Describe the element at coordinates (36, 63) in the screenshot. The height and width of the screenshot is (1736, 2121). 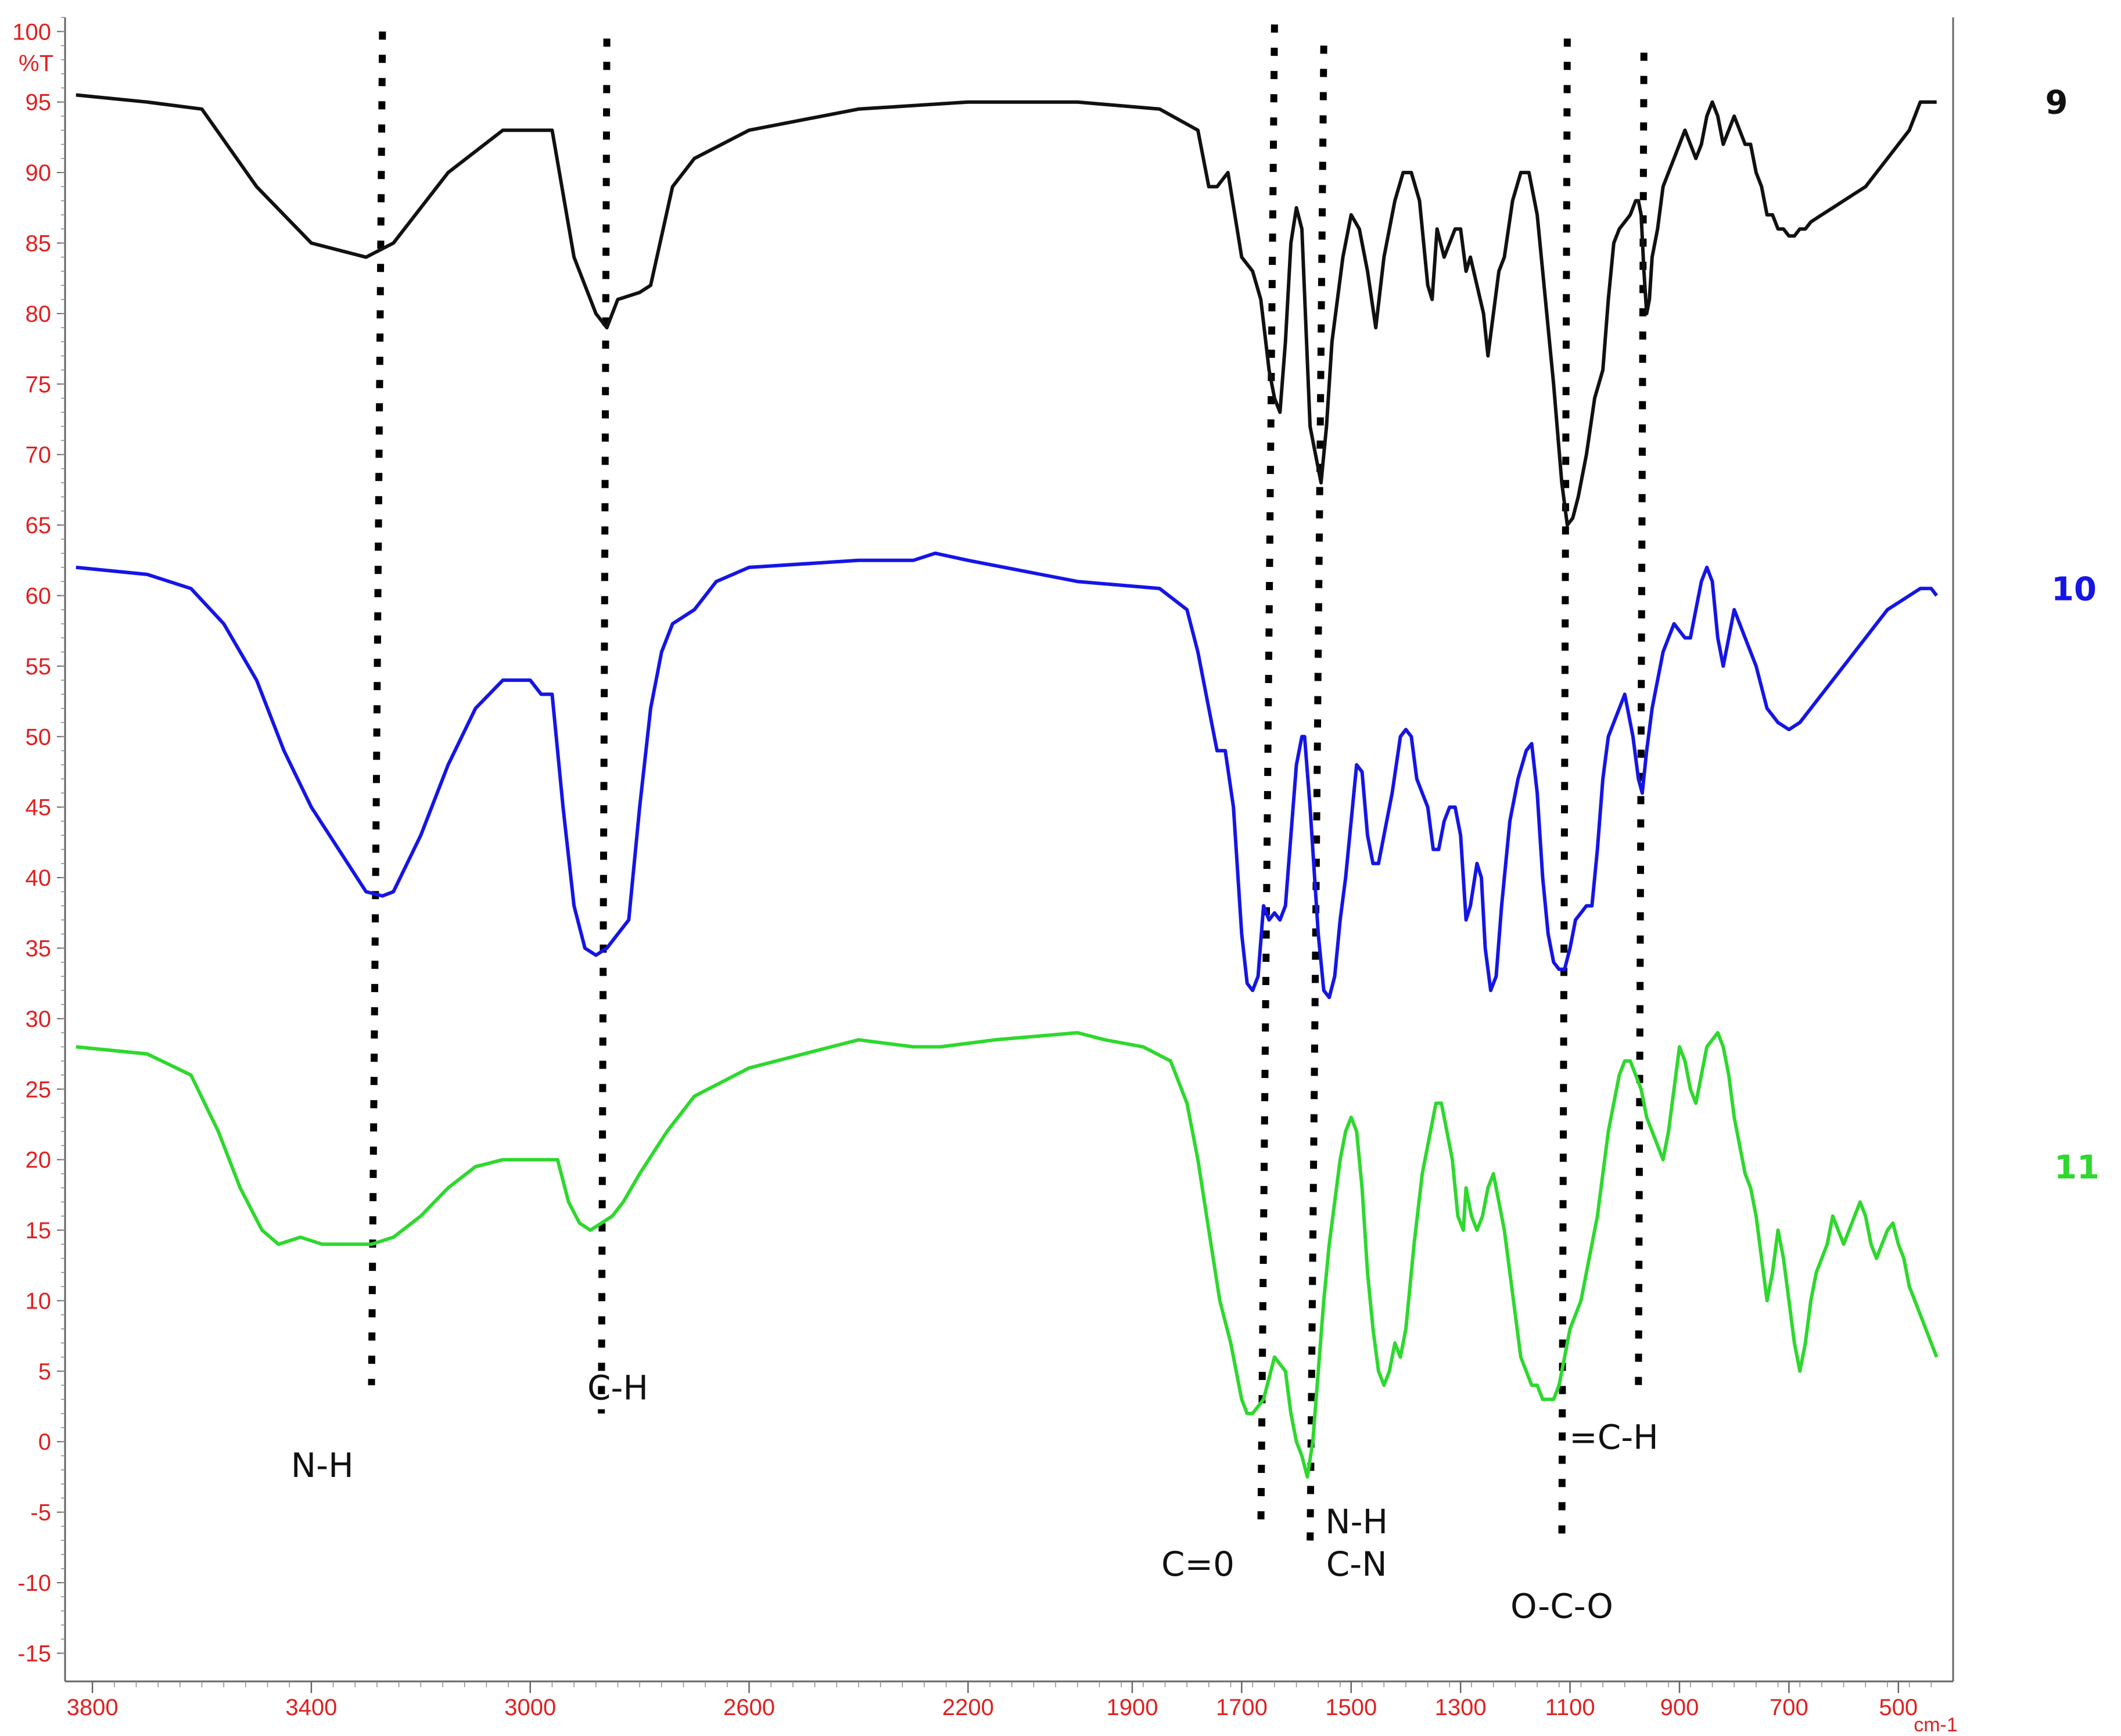
I see `y-axis-label: %T` at that location.